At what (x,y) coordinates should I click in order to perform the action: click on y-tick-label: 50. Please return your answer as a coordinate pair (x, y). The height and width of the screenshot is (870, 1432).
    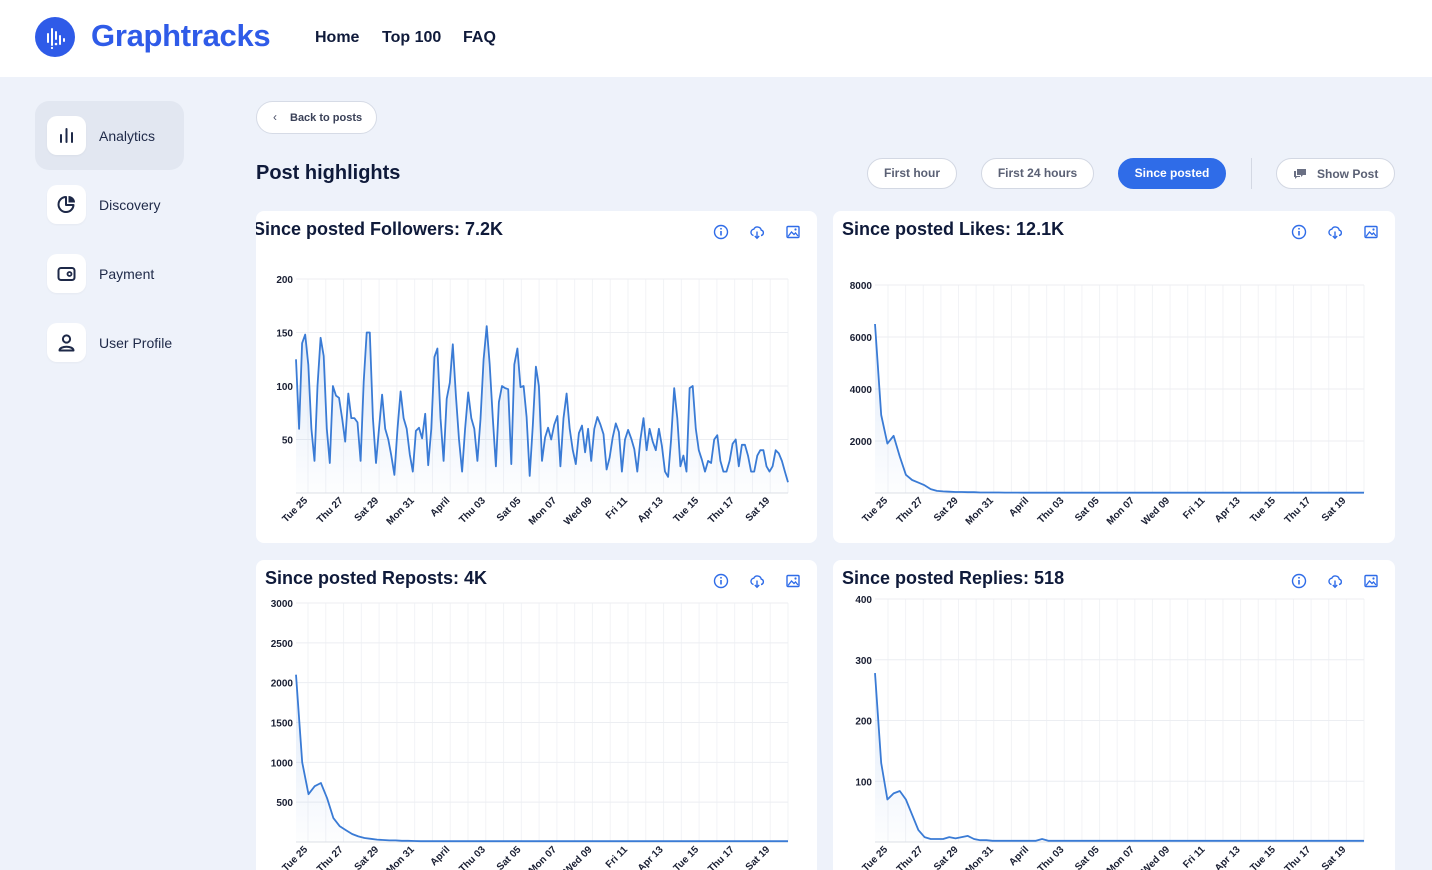
    Looking at the image, I should click on (288, 441).